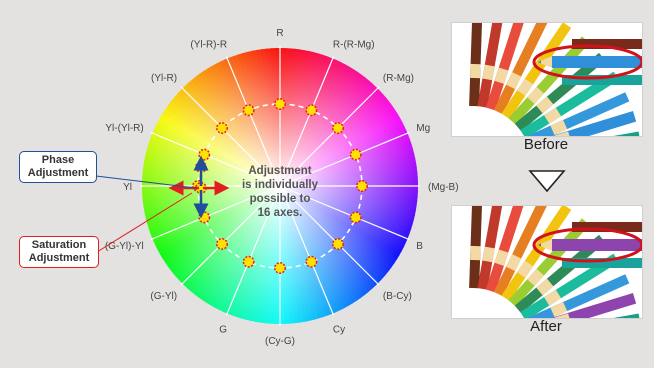  Describe the element at coordinates (354, 45) in the screenshot. I see `axis-label: R-(R-Mg)` at that location.